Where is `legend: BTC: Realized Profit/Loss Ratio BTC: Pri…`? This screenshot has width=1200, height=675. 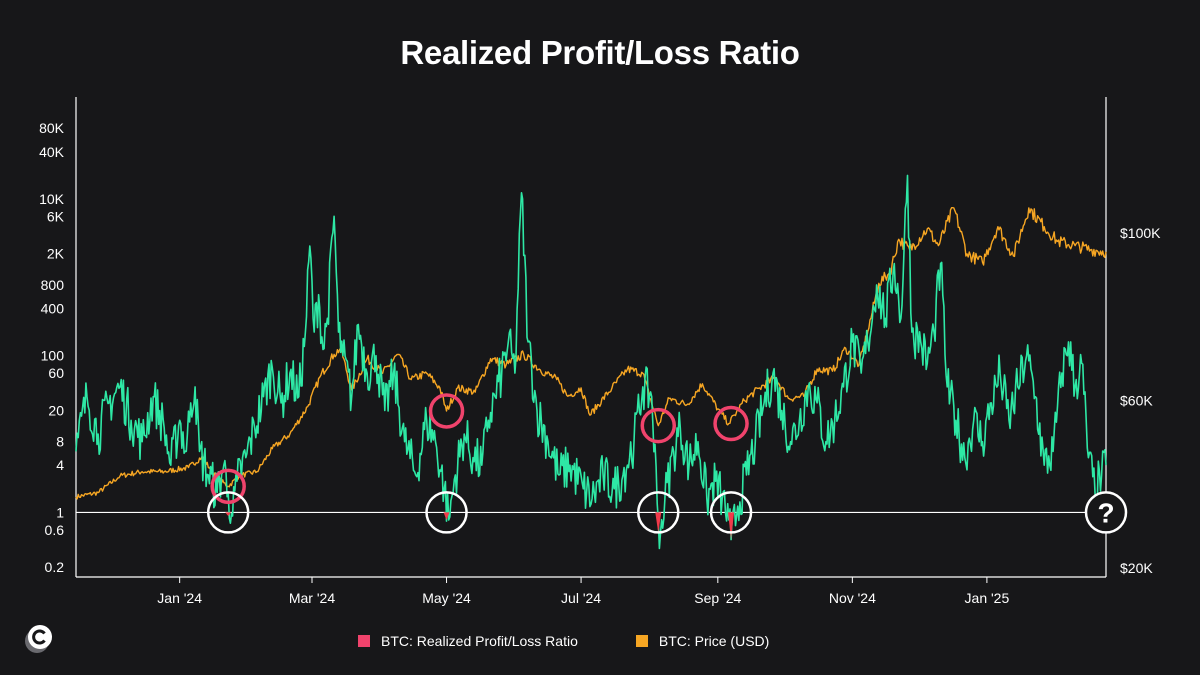 legend: BTC: Realized Profit/Loss Ratio BTC: Pri… is located at coordinates (563, 641).